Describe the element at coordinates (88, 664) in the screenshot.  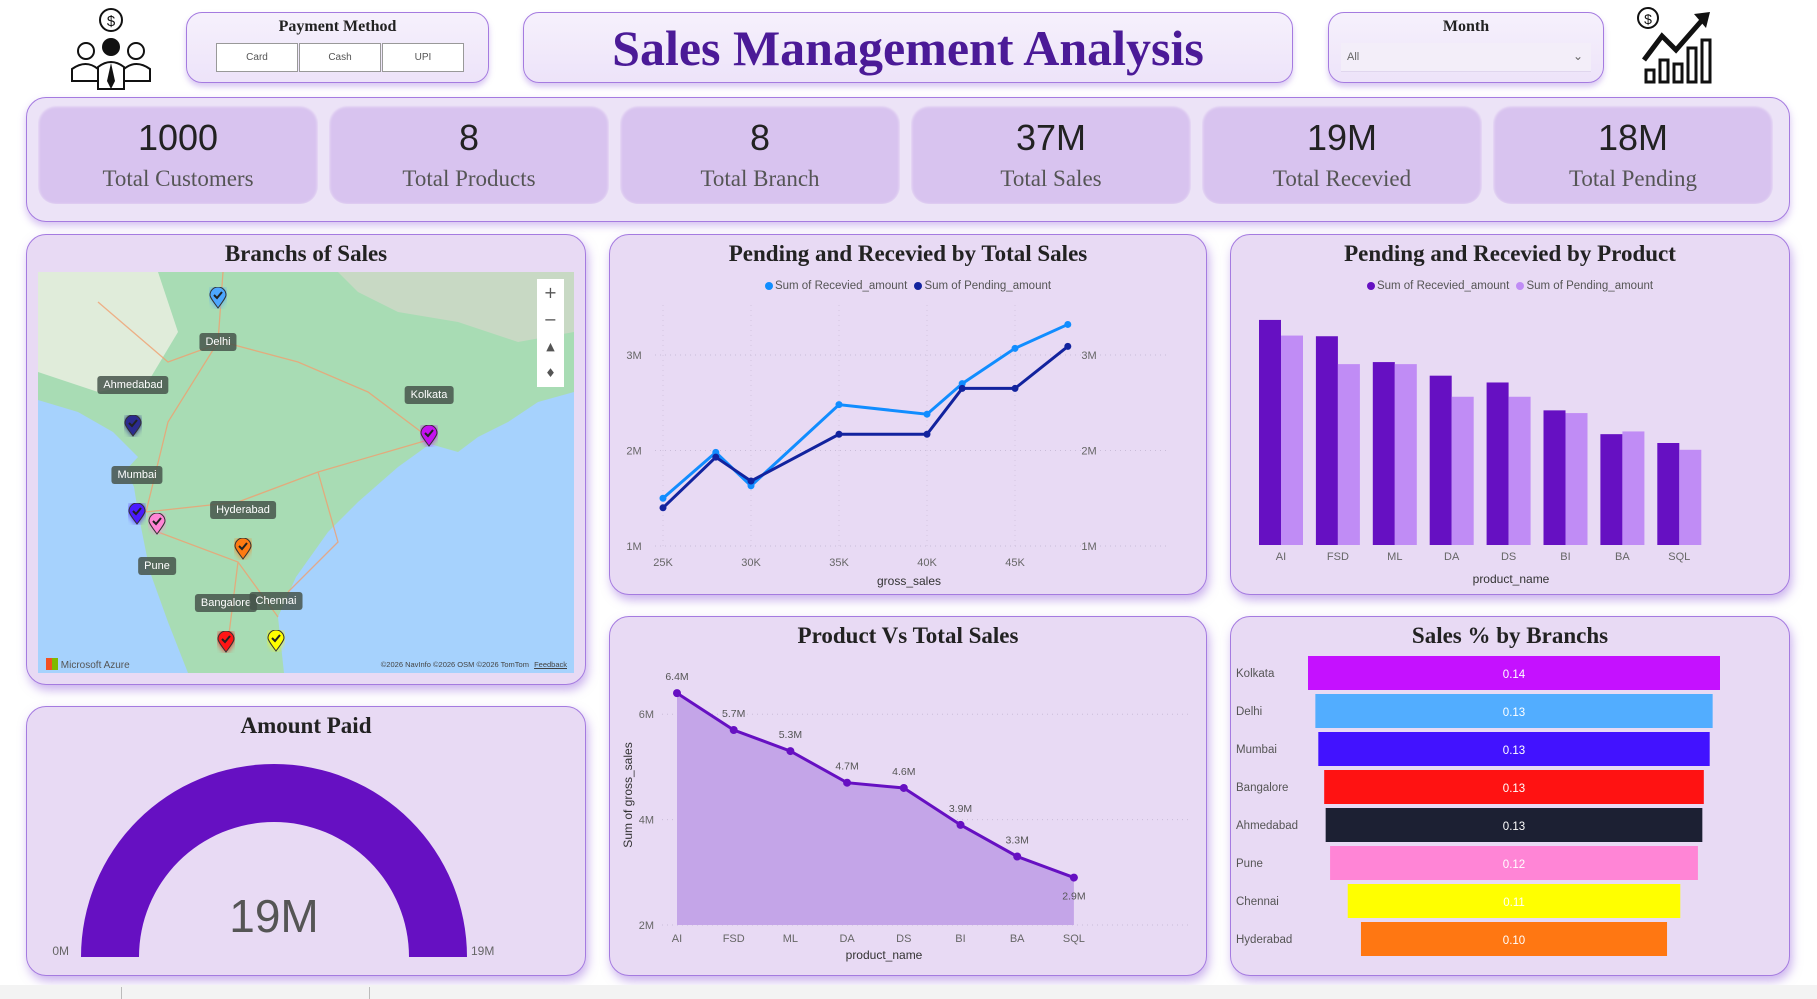
I see `microsoft-azure-logo: Microsoft Azure` at that location.